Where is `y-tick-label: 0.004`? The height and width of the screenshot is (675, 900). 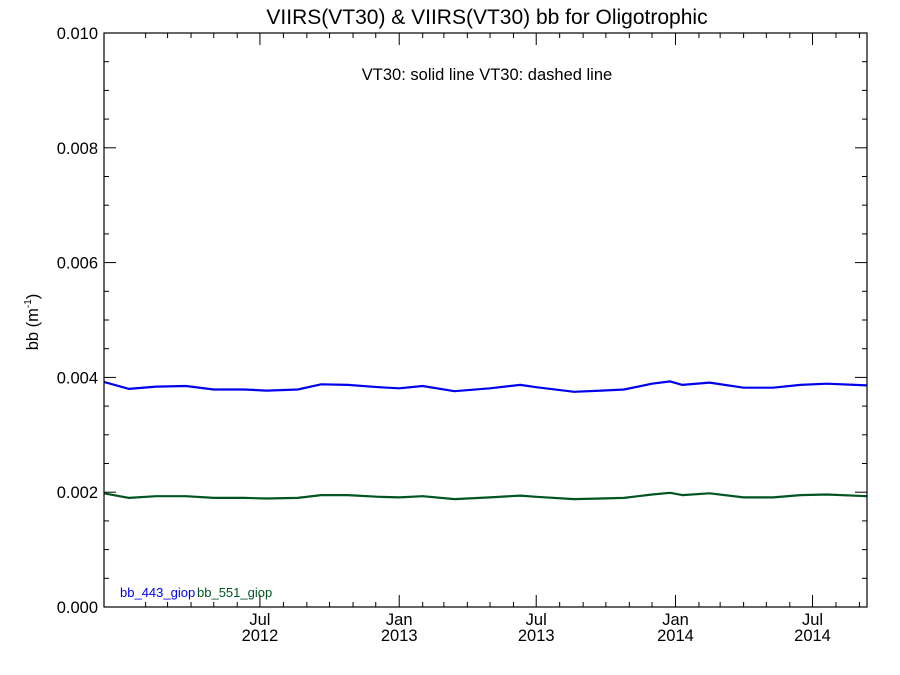
y-tick-label: 0.004 is located at coordinates (77, 378).